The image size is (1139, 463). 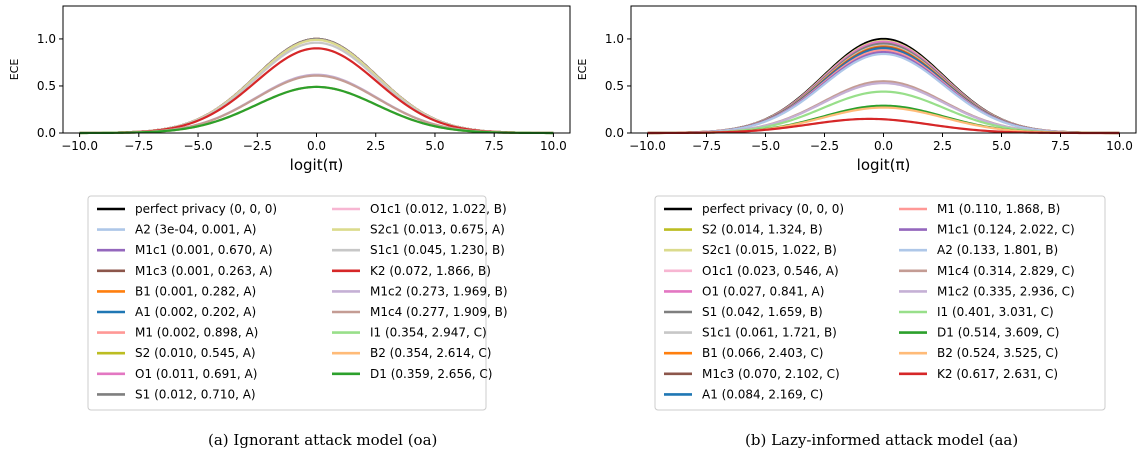 I want to click on legend-label: I1 (0.401, 3.031, C), so click(x=995, y=312).